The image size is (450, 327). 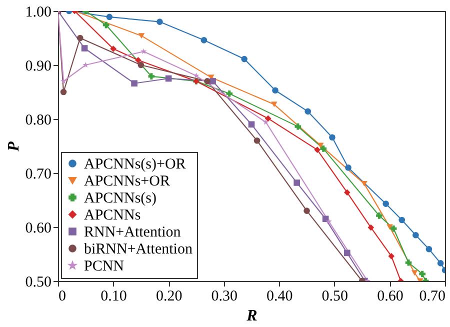 What do you see at coordinates (38, 12) in the screenshot?
I see `y-tick-label: 1.00` at bounding box center [38, 12].